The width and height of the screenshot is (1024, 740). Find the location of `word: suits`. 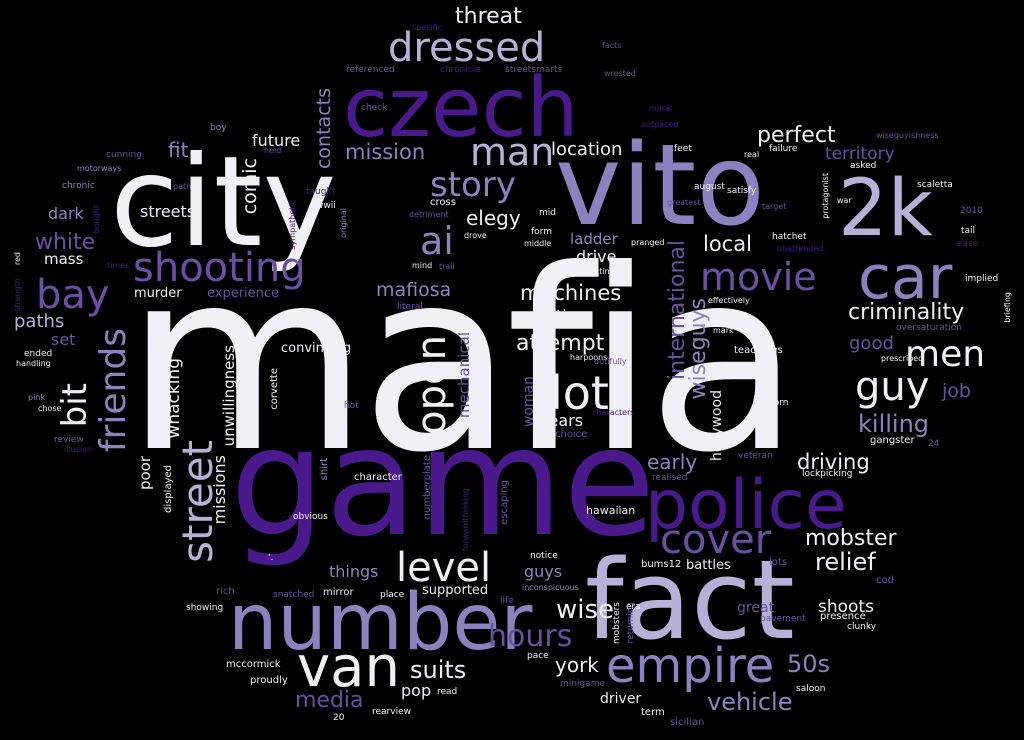

word: suits is located at coordinates (438, 670).